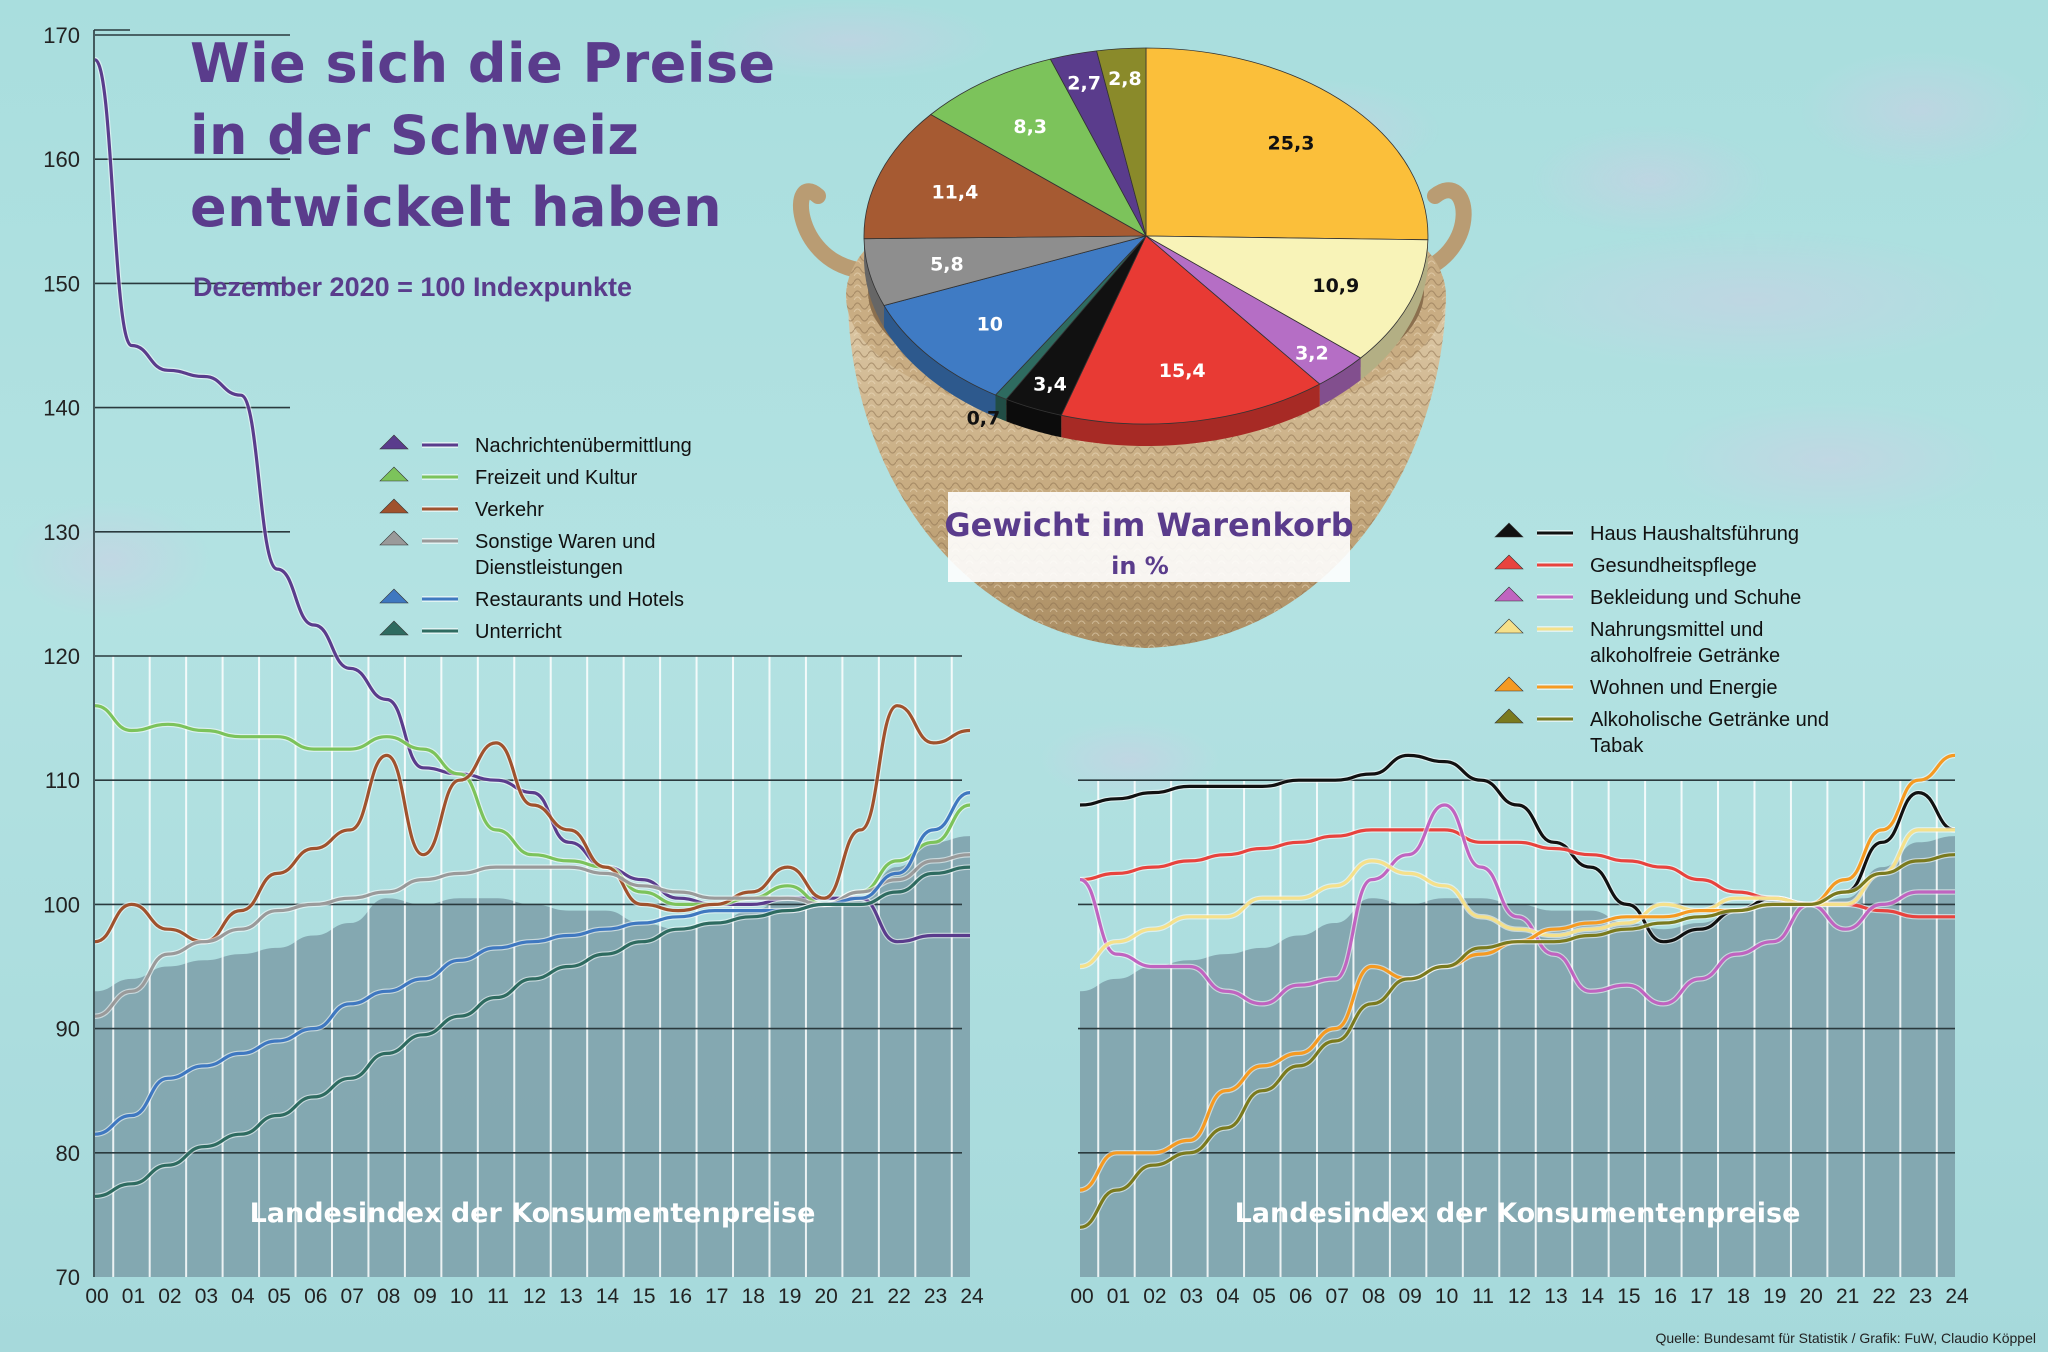 This screenshot has width=2048, height=1352. I want to click on legend-label-3: alkoholfreie Getränke, so click(1685, 656).